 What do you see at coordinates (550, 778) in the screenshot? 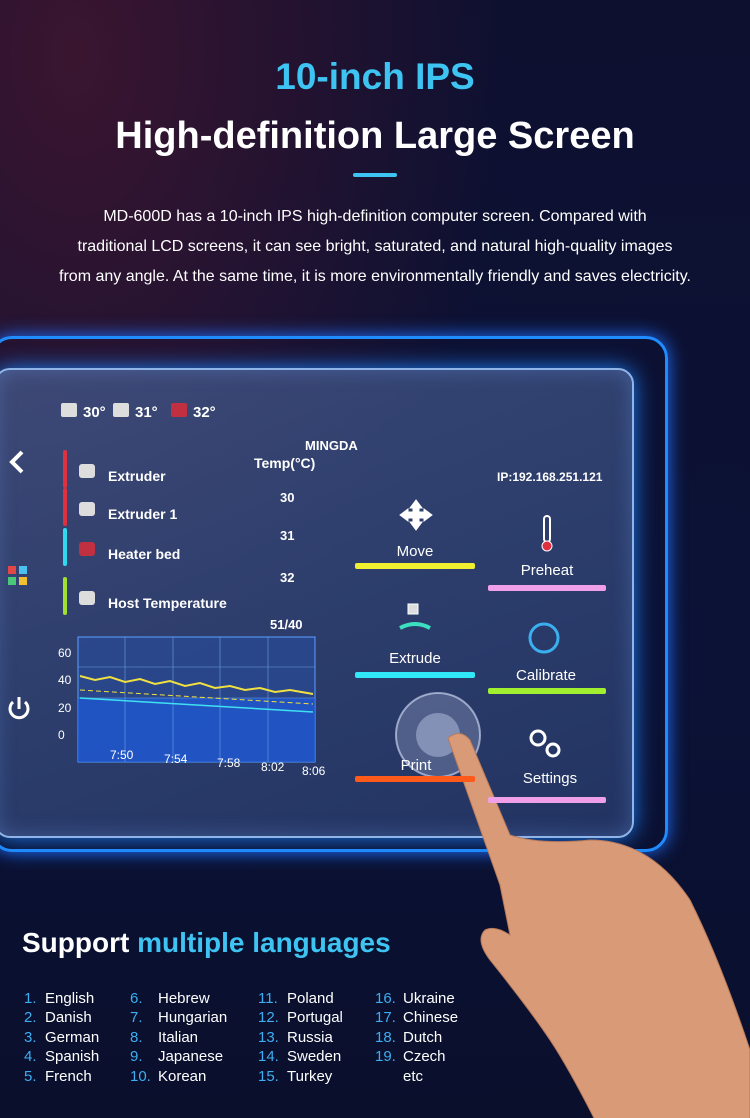
I see `button-label: Settings` at bounding box center [550, 778].